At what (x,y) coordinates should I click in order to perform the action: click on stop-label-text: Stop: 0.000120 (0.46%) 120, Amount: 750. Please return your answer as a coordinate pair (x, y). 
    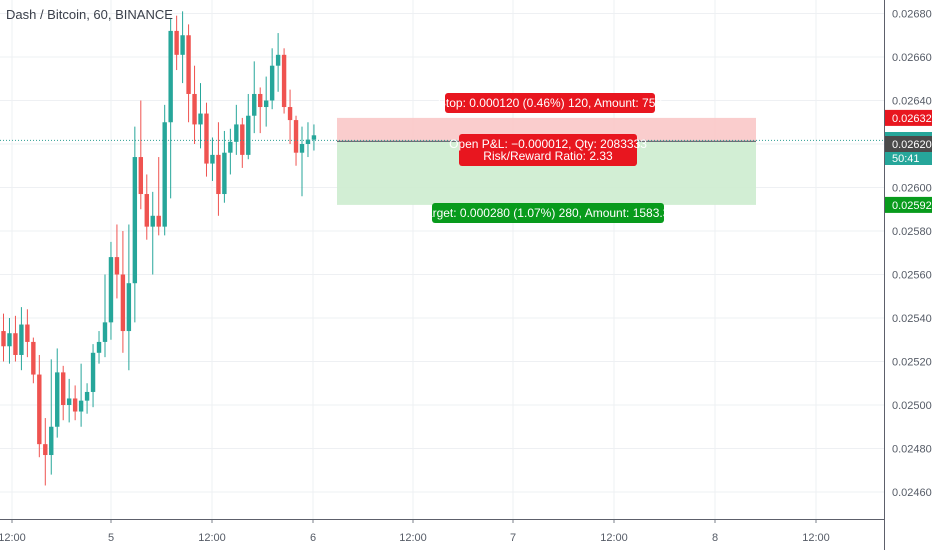
    Looking at the image, I should click on (550, 103).